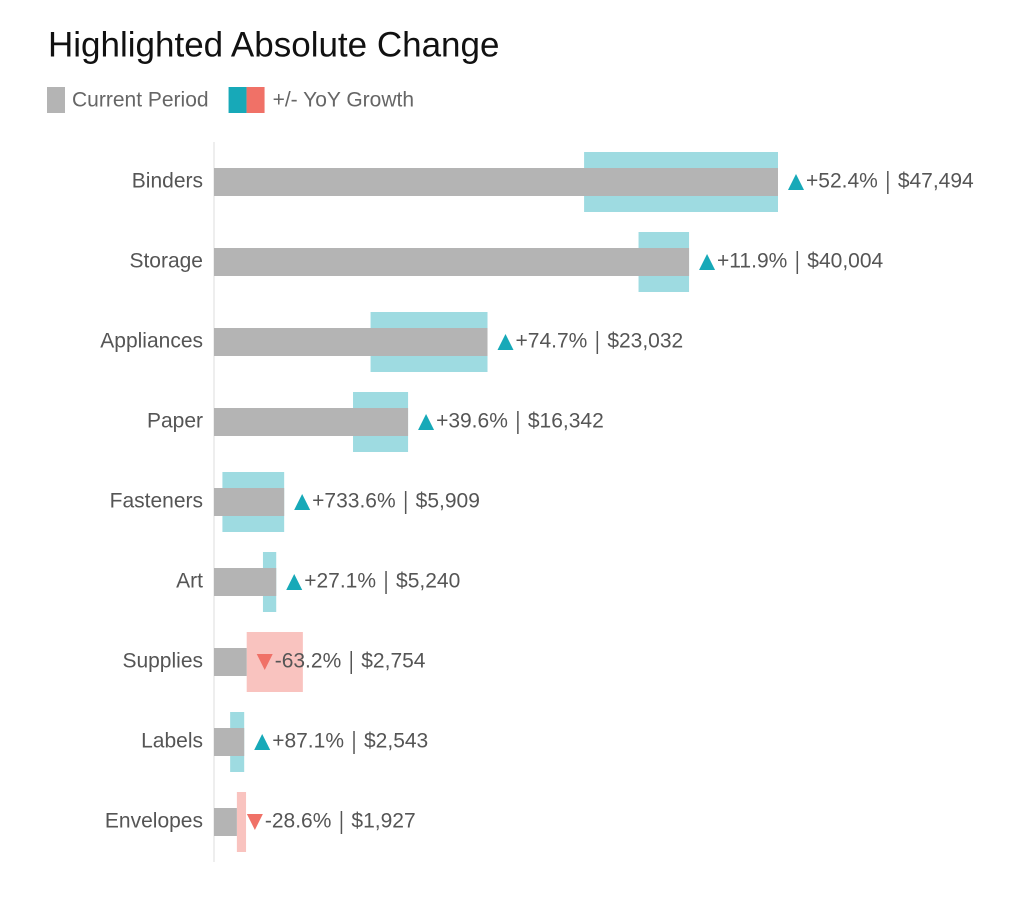 This screenshot has height=899, width=1032. What do you see at coordinates (552, 341) in the screenshot?
I see `growth-label: +74.7%` at bounding box center [552, 341].